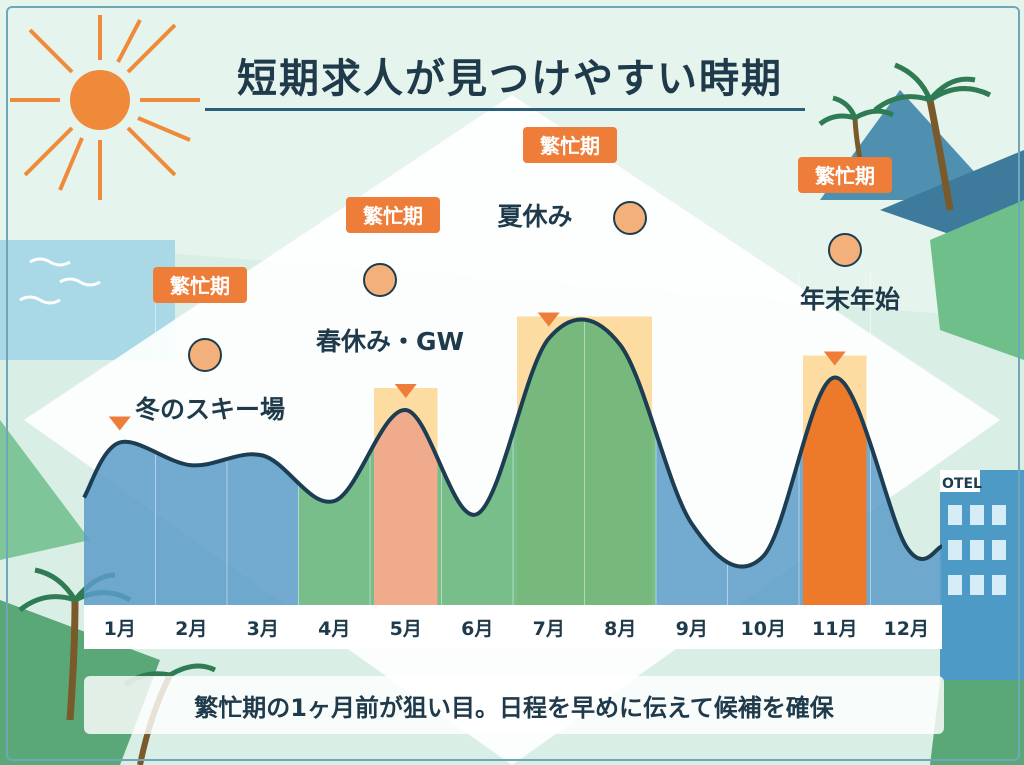 This screenshot has height=765, width=1024. What do you see at coordinates (620, 629) in the screenshot?
I see `x-tick-label: 8月` at bounding box center [620, 629].